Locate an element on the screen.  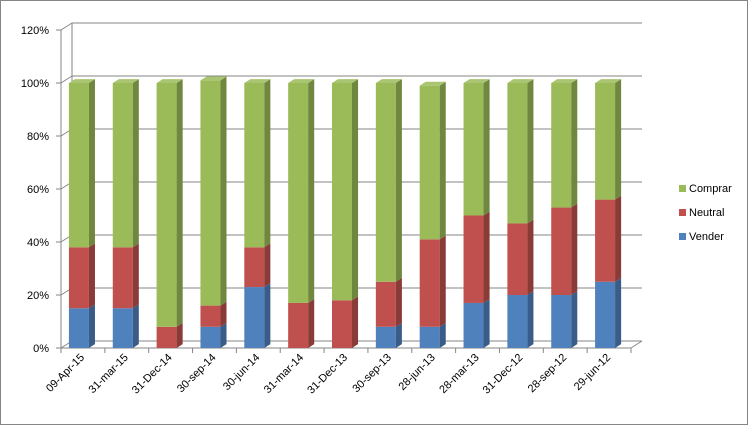
x-tick-label: 30-sep-14 is located at coordinates (197, 374).